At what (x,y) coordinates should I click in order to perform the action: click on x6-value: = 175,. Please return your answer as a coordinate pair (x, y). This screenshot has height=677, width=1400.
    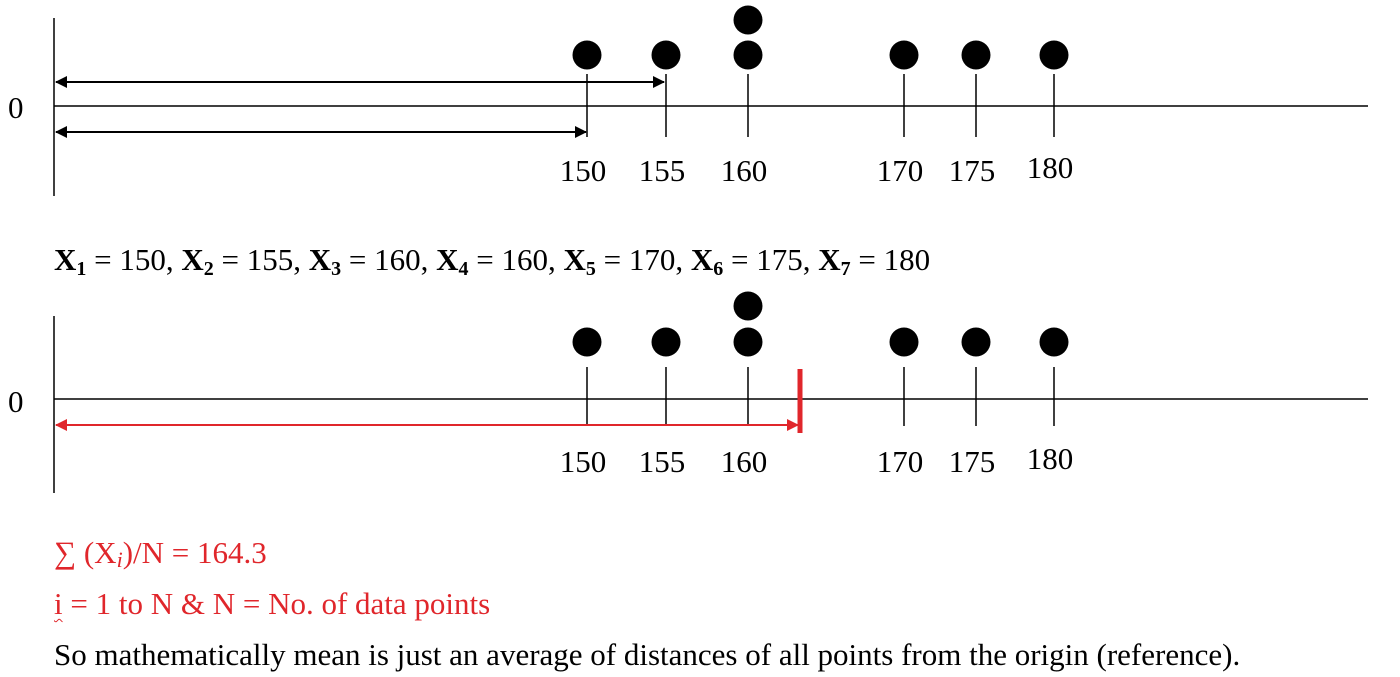
    Looking at the image, I should click on (771, 259).